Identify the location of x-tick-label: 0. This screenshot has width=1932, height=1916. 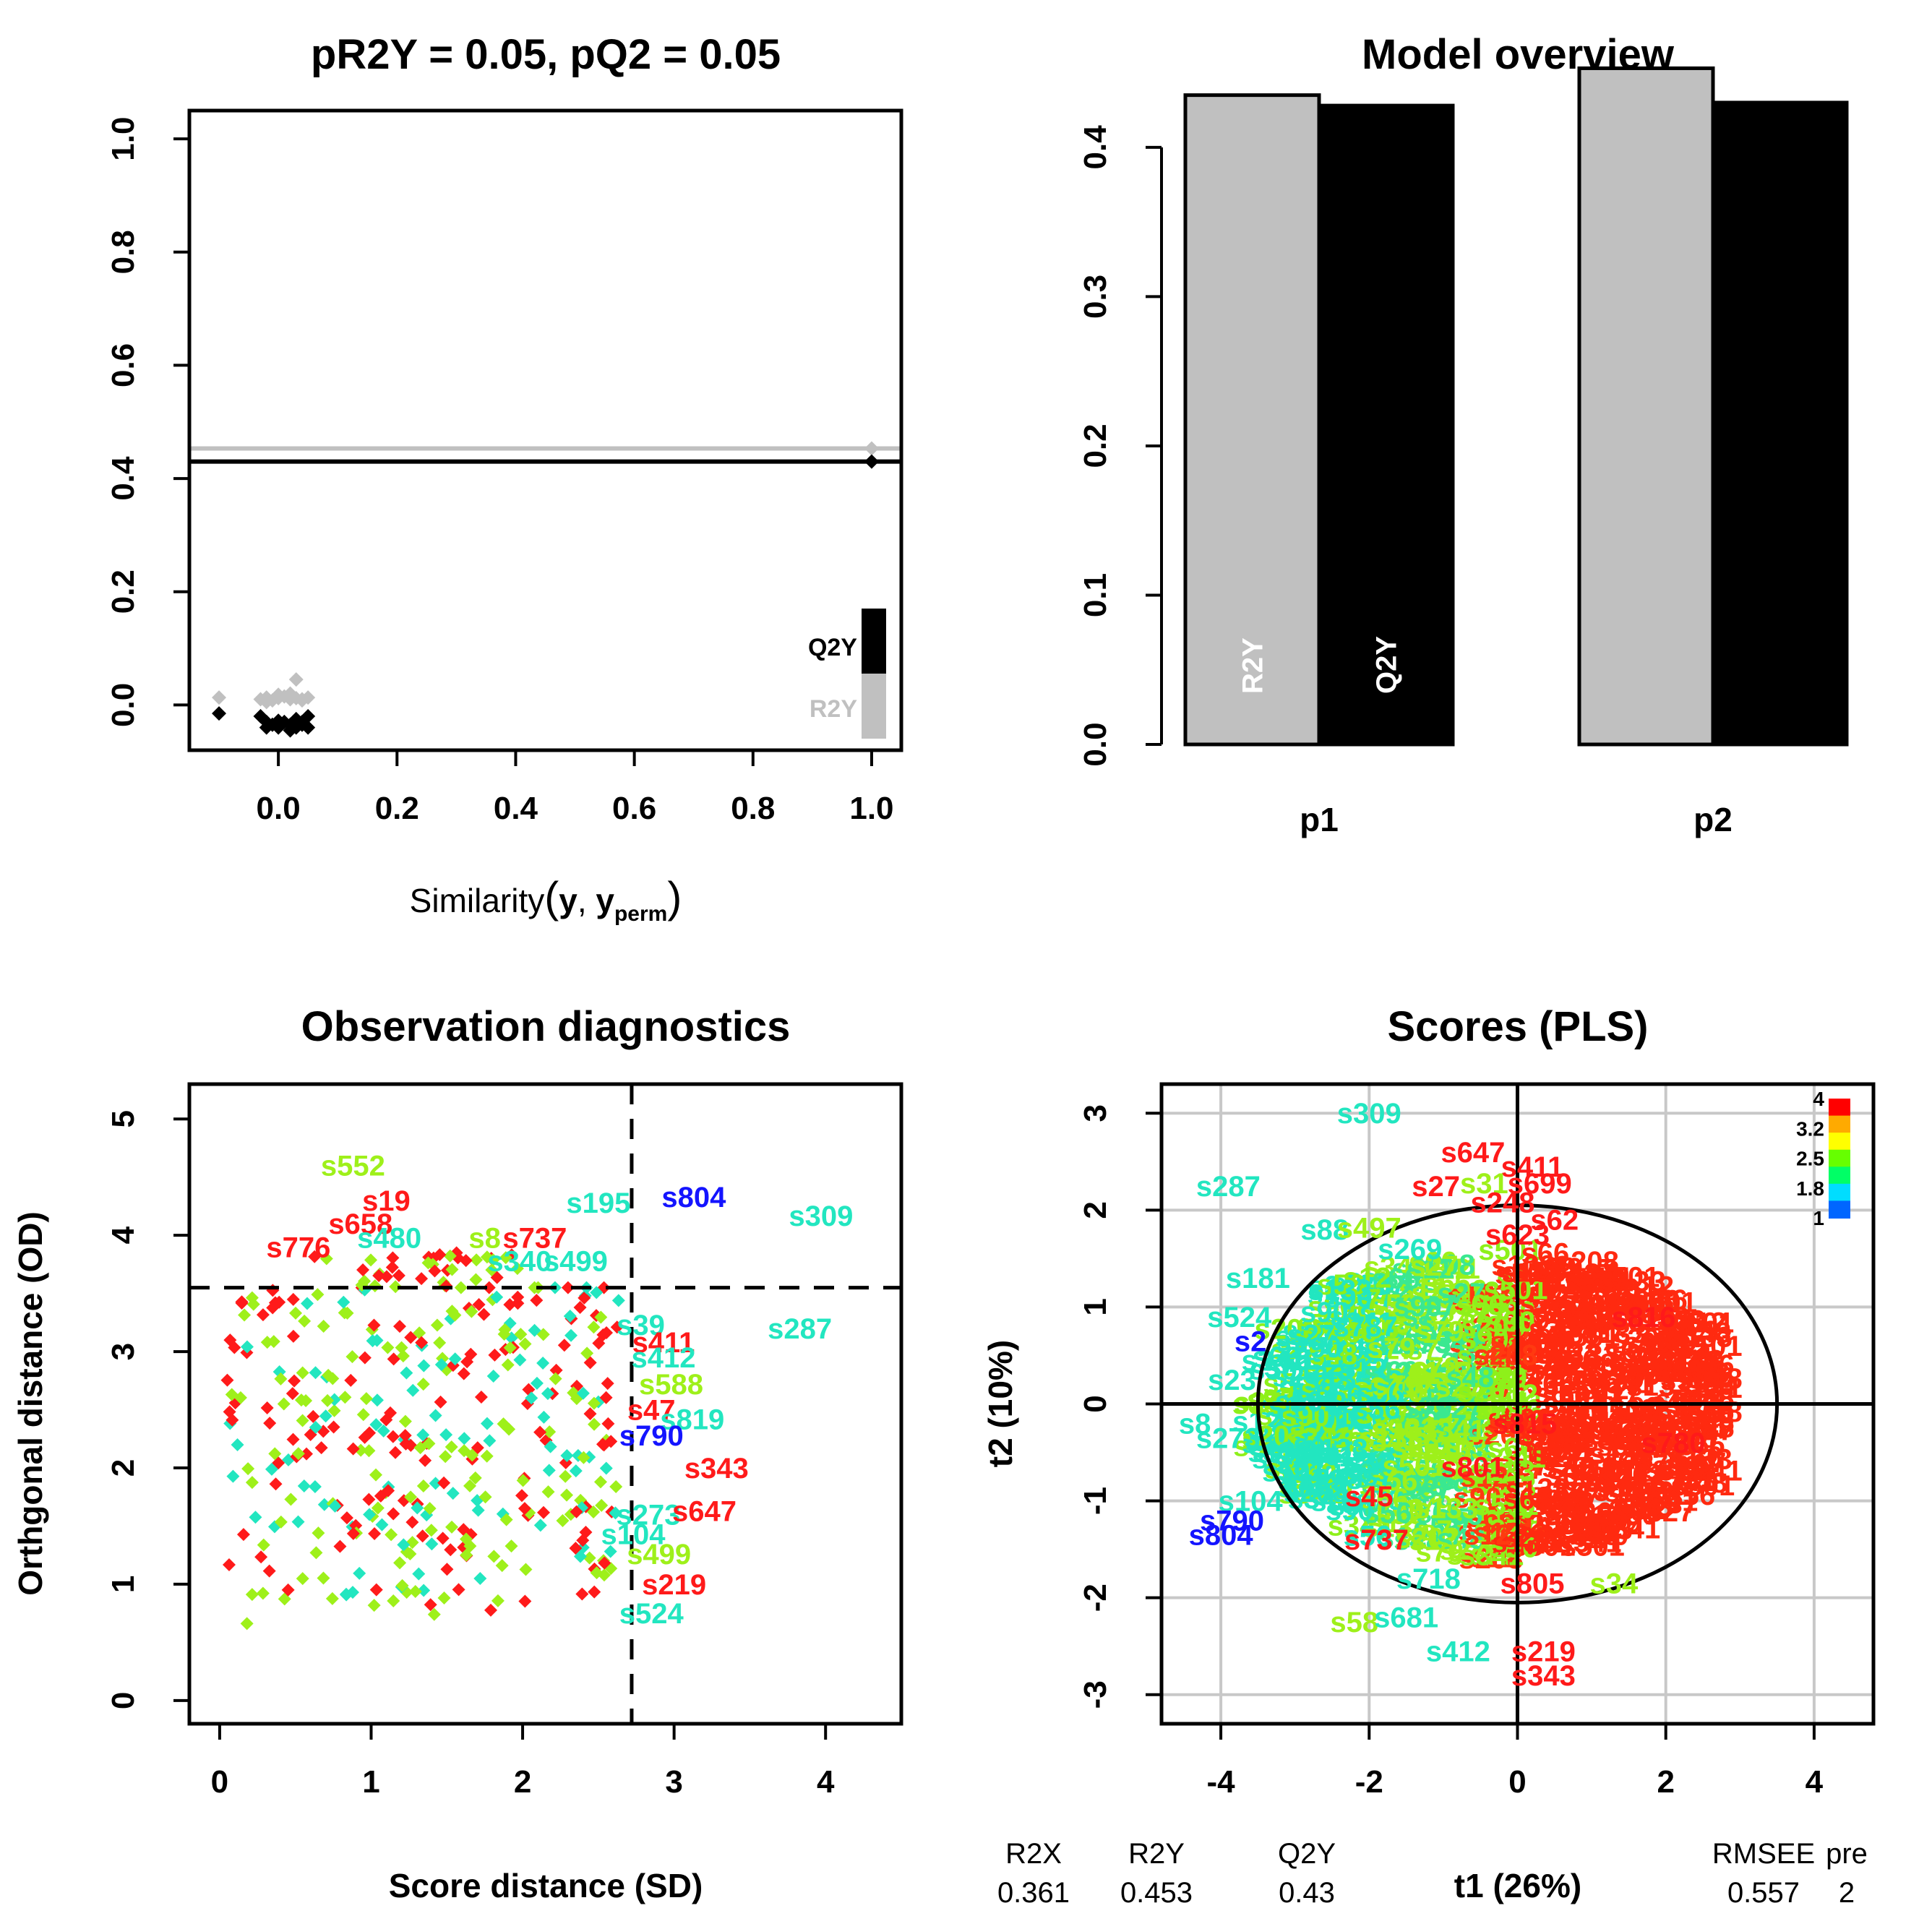
(1517, 1782).